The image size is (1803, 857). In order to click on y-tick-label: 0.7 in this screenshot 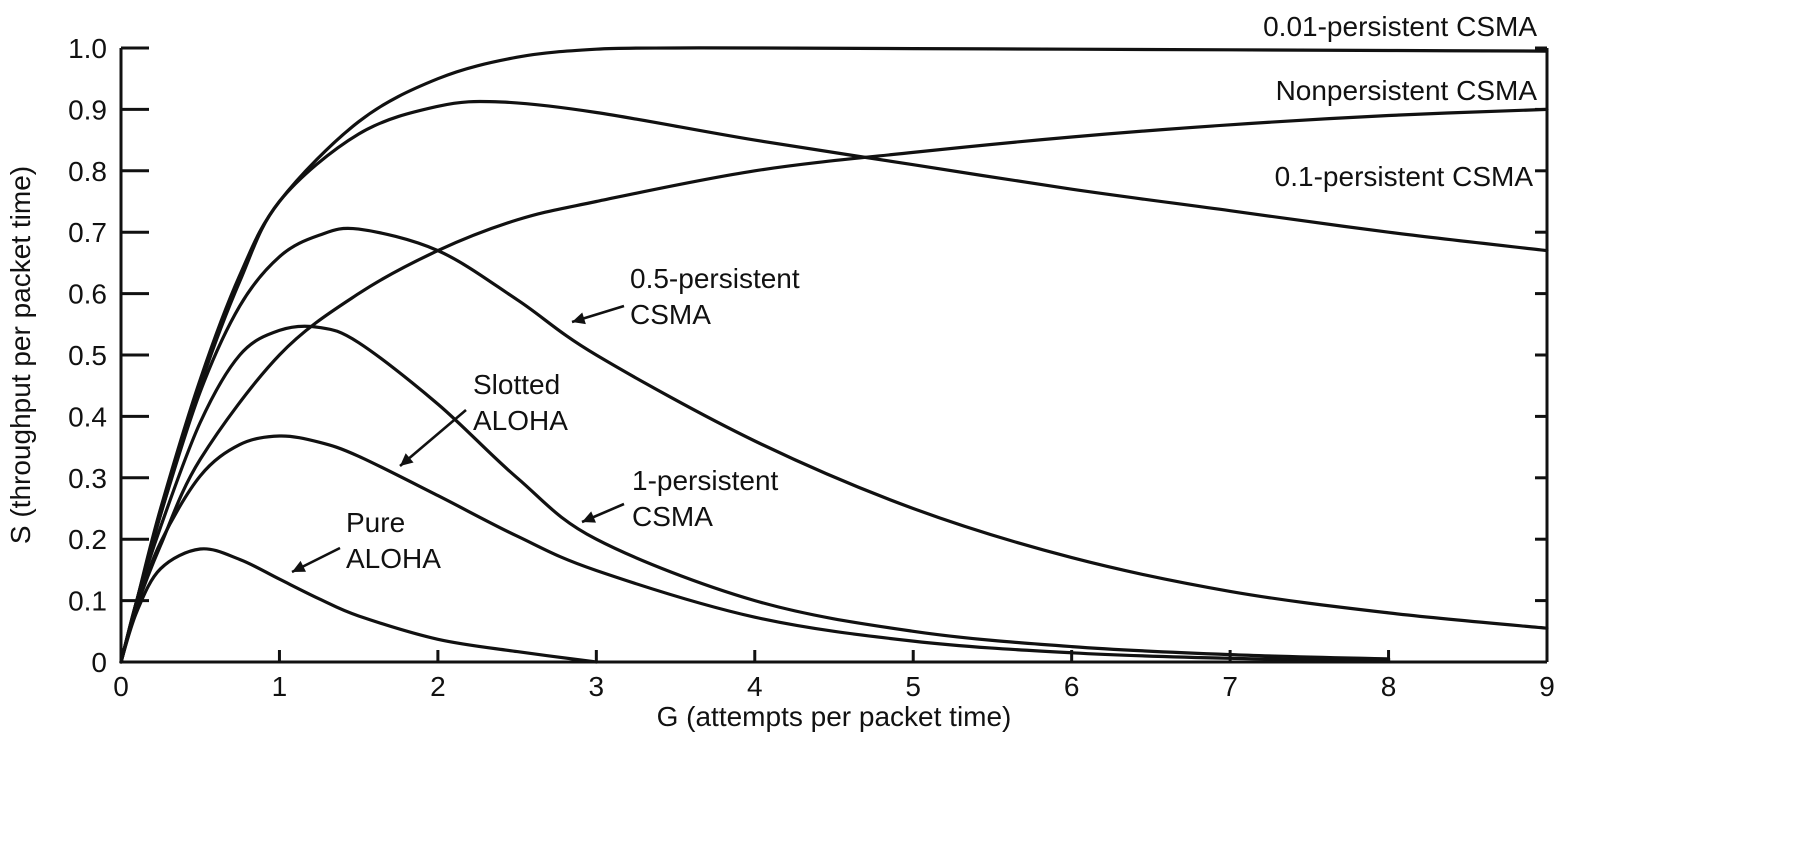, I will do `click(87, 232)`.